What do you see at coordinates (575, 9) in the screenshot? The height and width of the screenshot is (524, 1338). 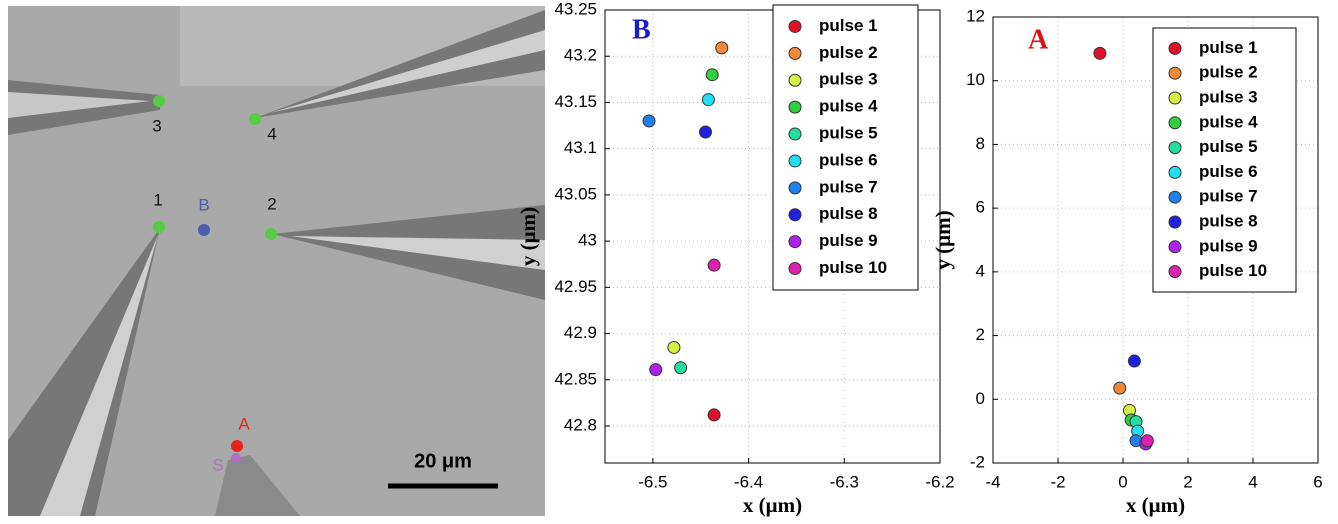 I see `y-tick-label: 43.25` at bounding box center [575, 9].